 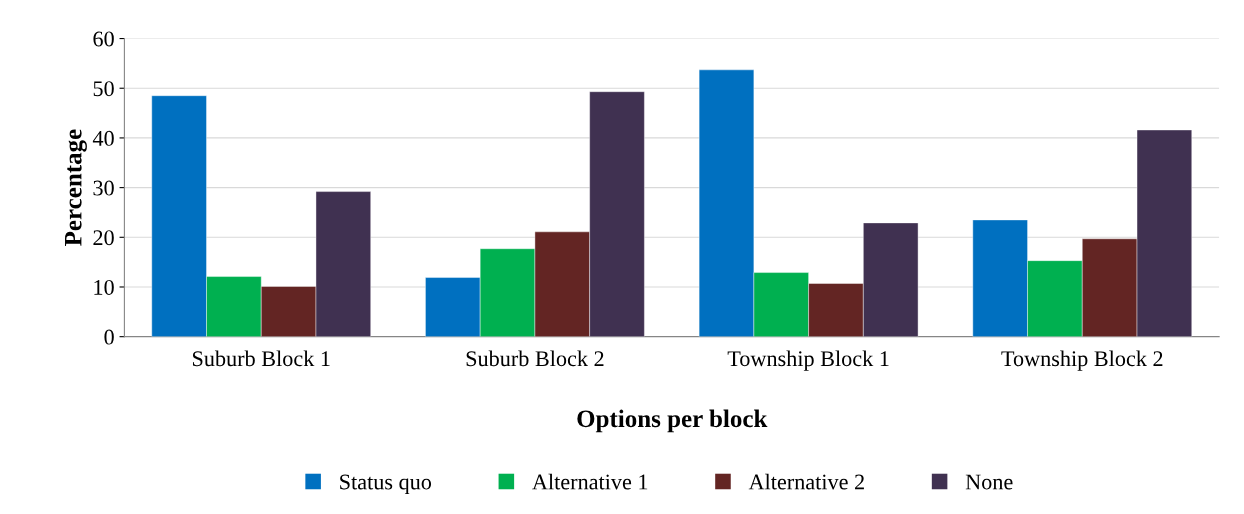 What do you see at coordinates (103, 89) in the screenshot?
I see `y-tick-label: 50` at bounding box center [103, 89].